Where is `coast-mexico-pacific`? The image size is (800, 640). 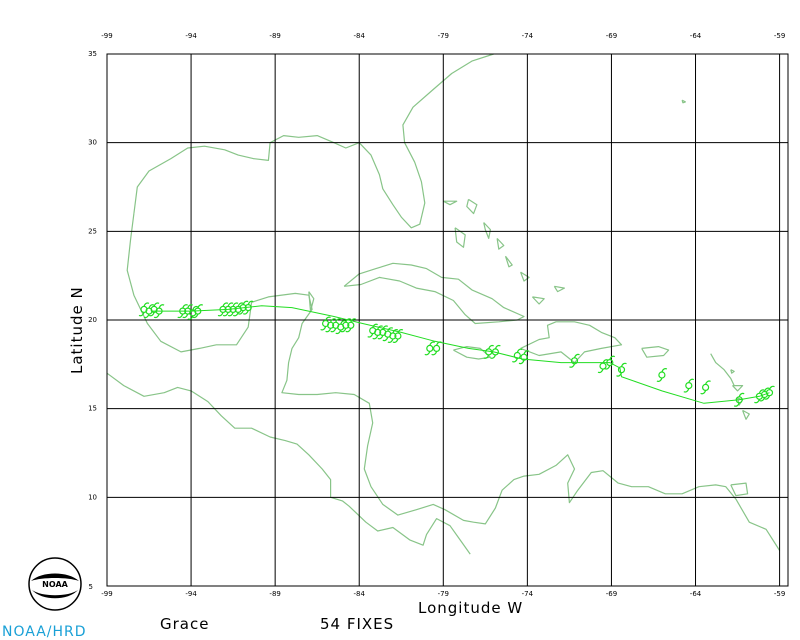
coast-mexico-pacific is located at coordinates (288, 463).